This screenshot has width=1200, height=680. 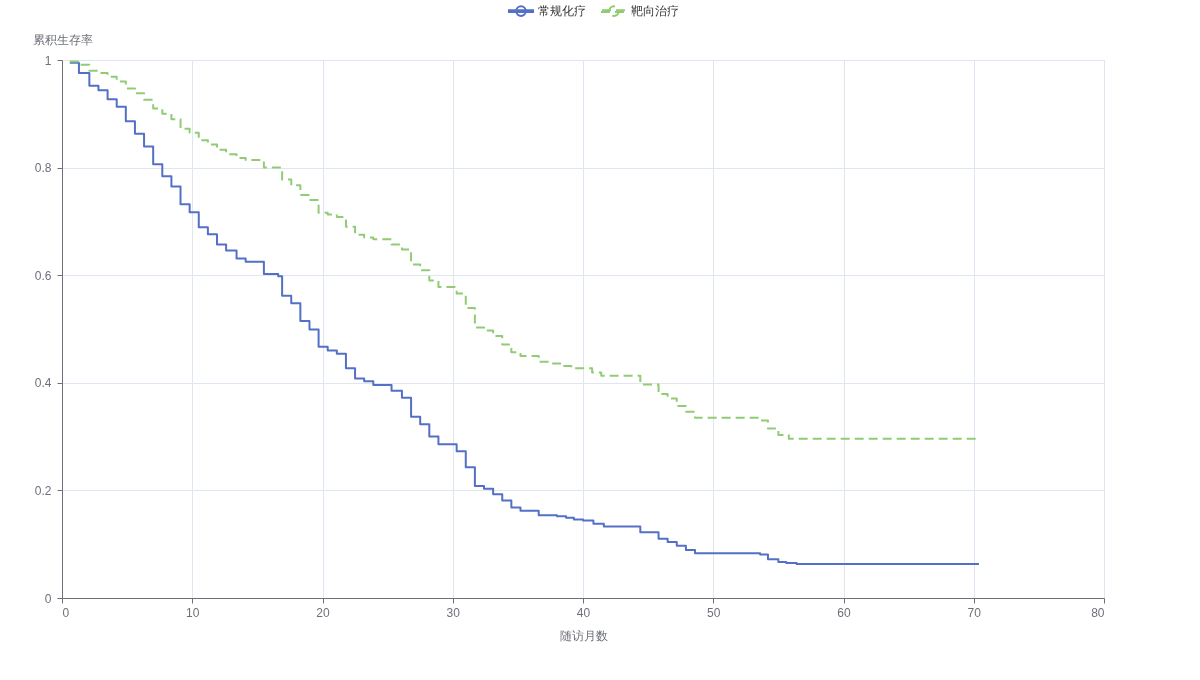 I want to click on legend-label: 常规化疗, so click(x=562, y=11).